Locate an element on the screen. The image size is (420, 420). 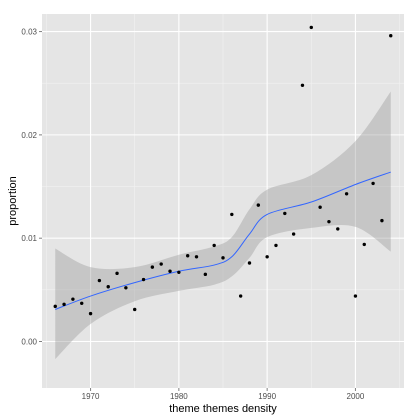
x-tick-label: 1990 is located at coordinates (267, 396).